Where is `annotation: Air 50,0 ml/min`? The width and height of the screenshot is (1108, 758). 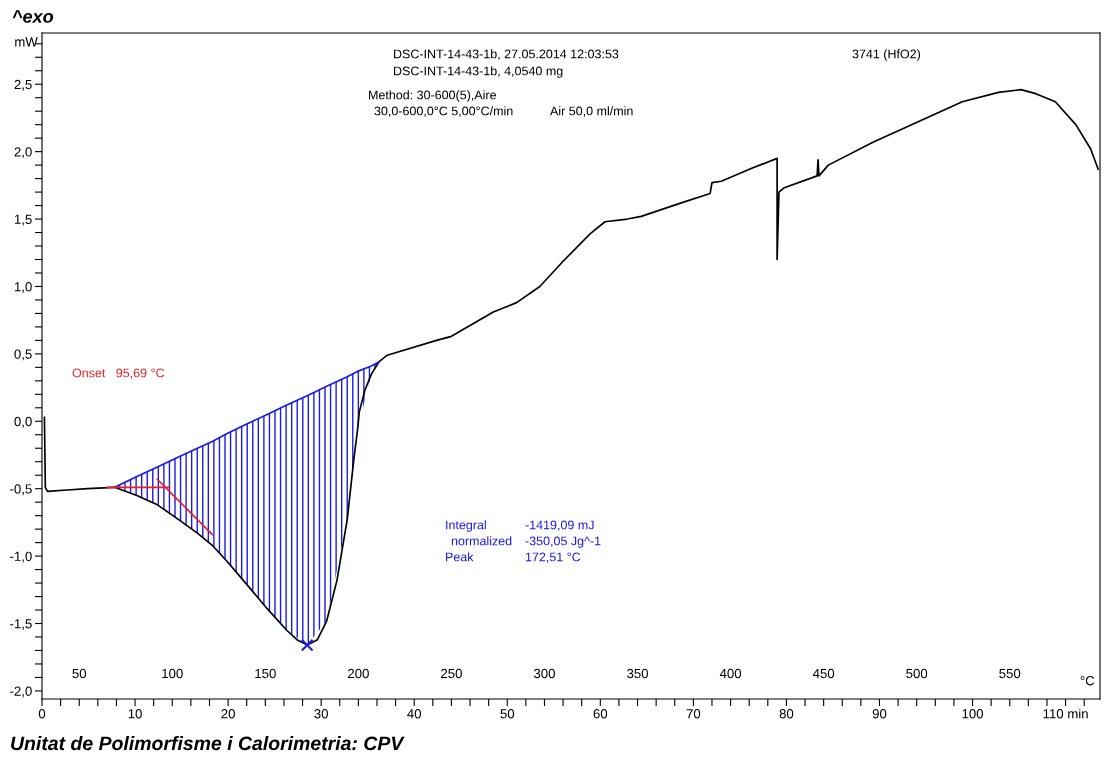 annotation: Air 50,0 ml/min is located at coordinates (591, 111).